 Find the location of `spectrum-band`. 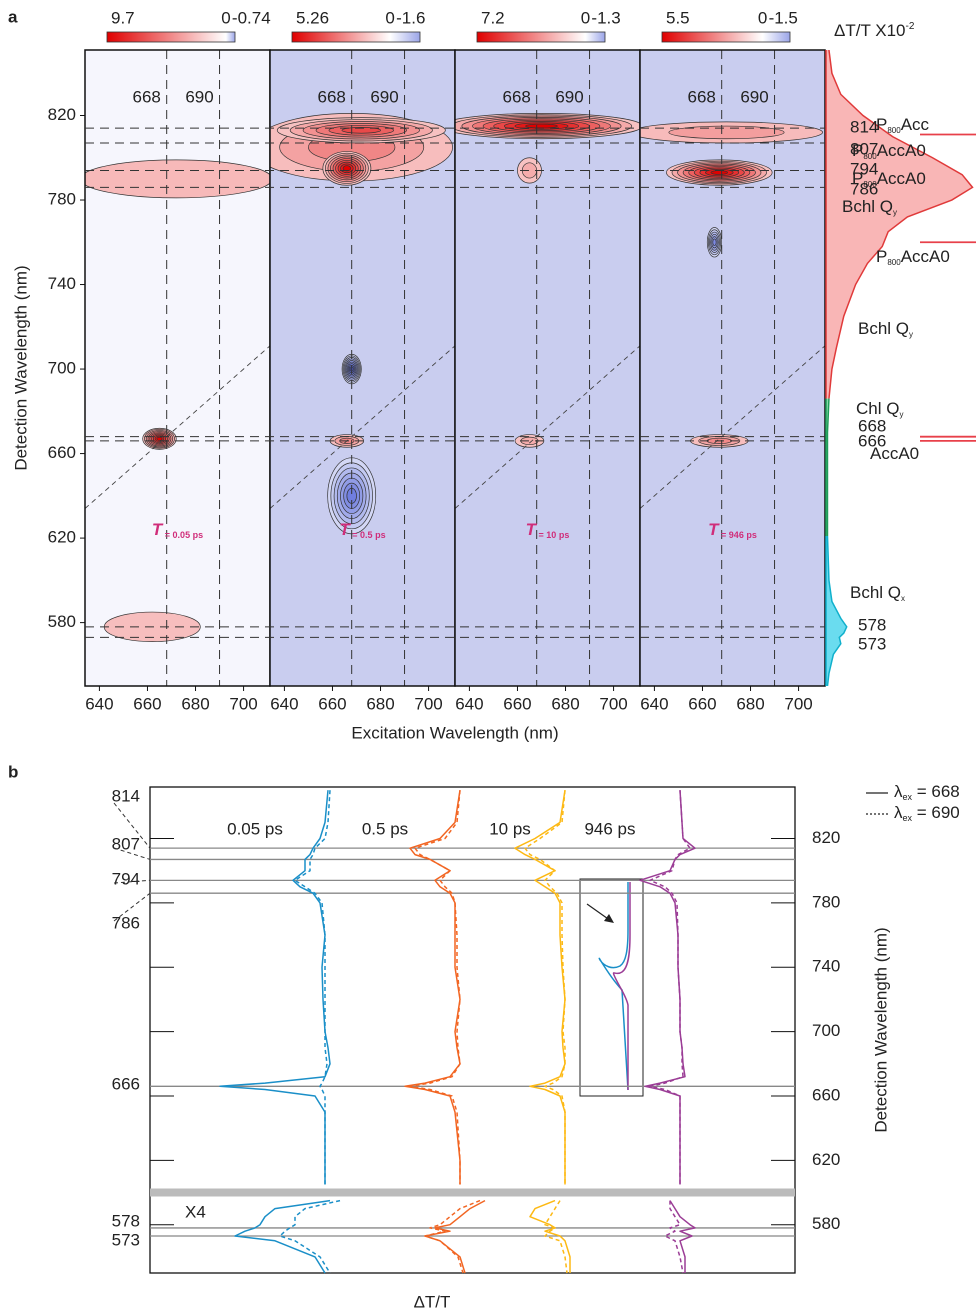

spectrum-band is located at coordinates (899, 224).